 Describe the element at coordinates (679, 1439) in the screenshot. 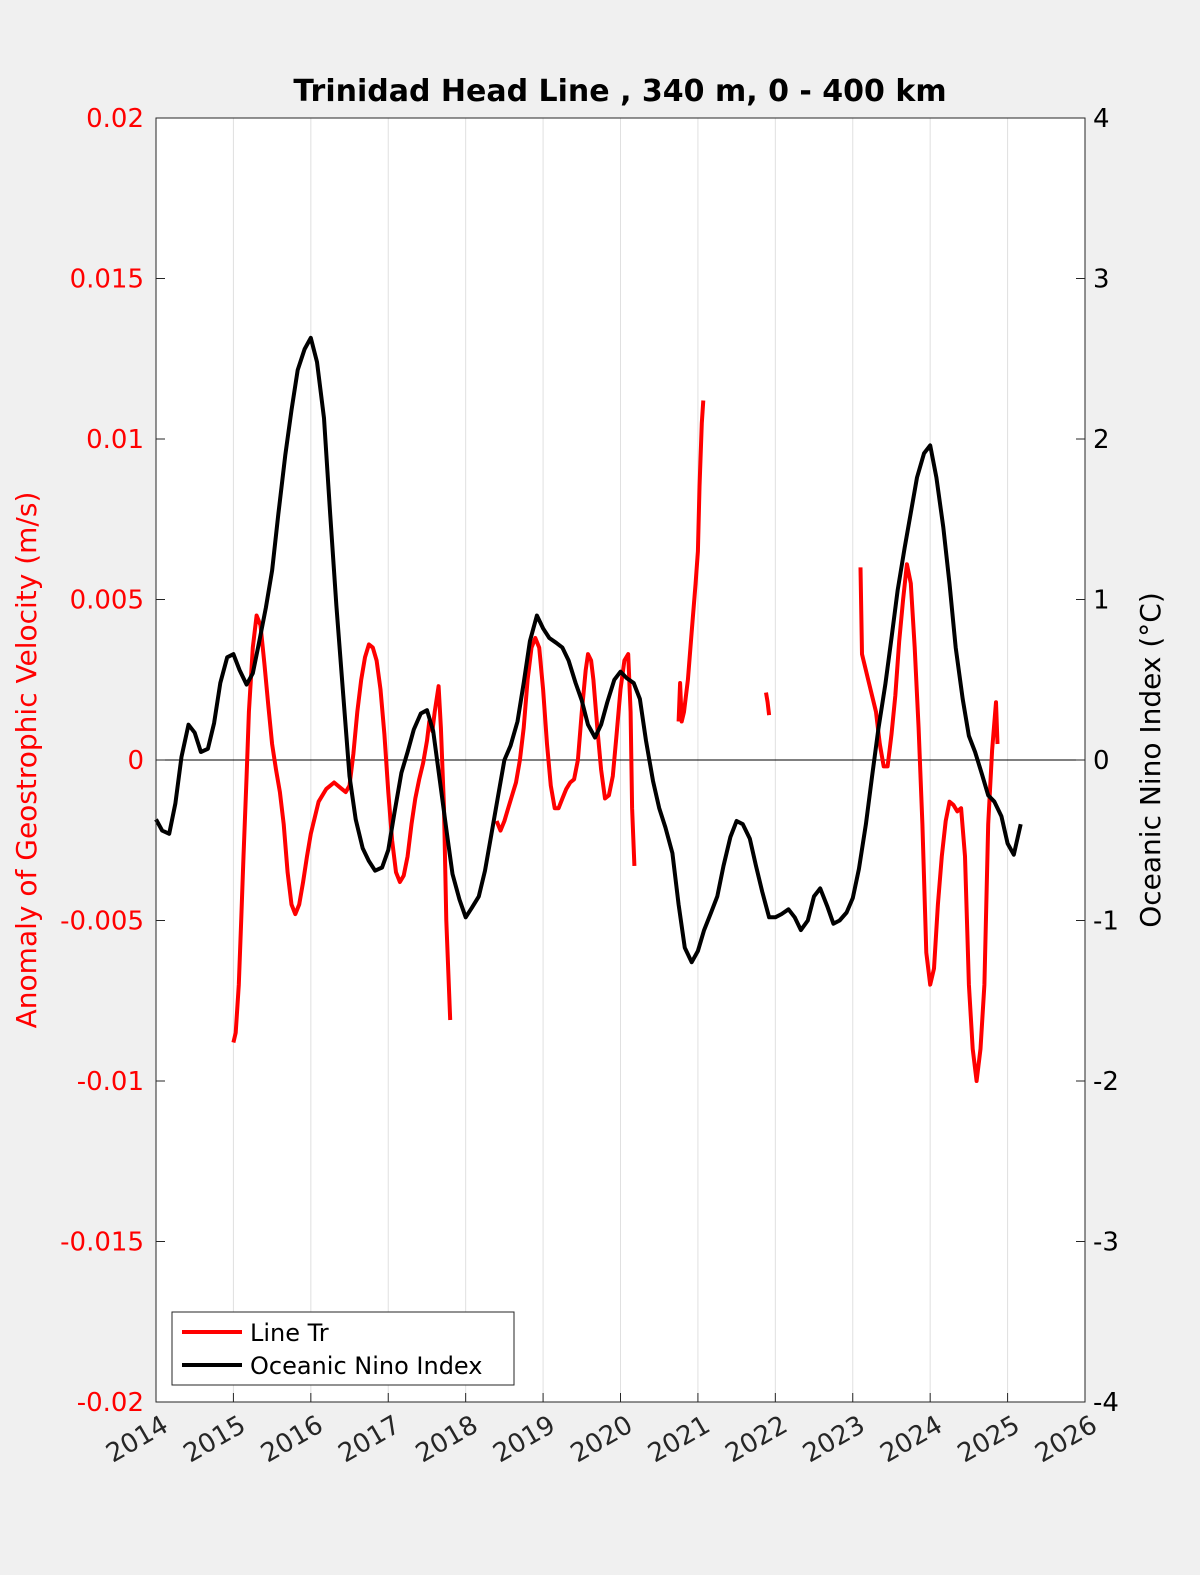

I see `x-tick-label: 2021` at that location.